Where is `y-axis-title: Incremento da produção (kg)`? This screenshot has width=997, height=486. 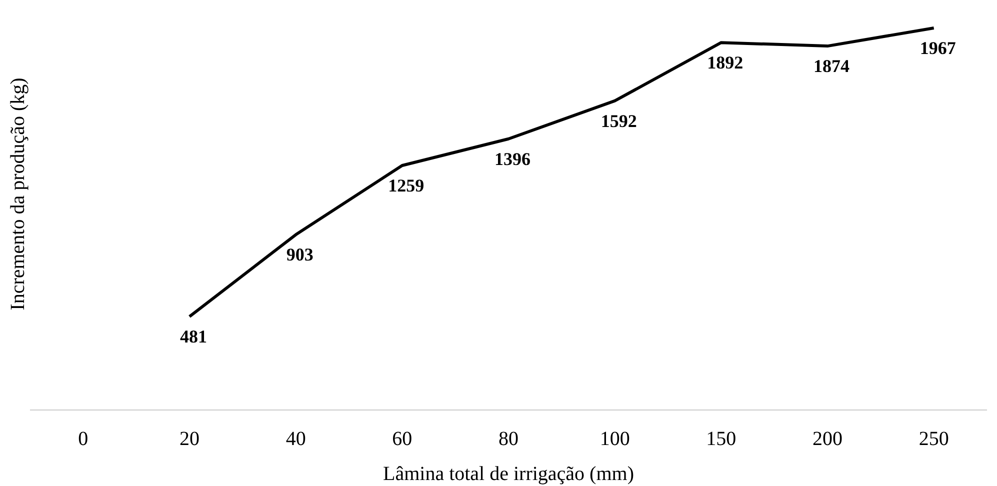 y-axis-title: Incremento da produção (kg) is located at coordinates (18, 194).